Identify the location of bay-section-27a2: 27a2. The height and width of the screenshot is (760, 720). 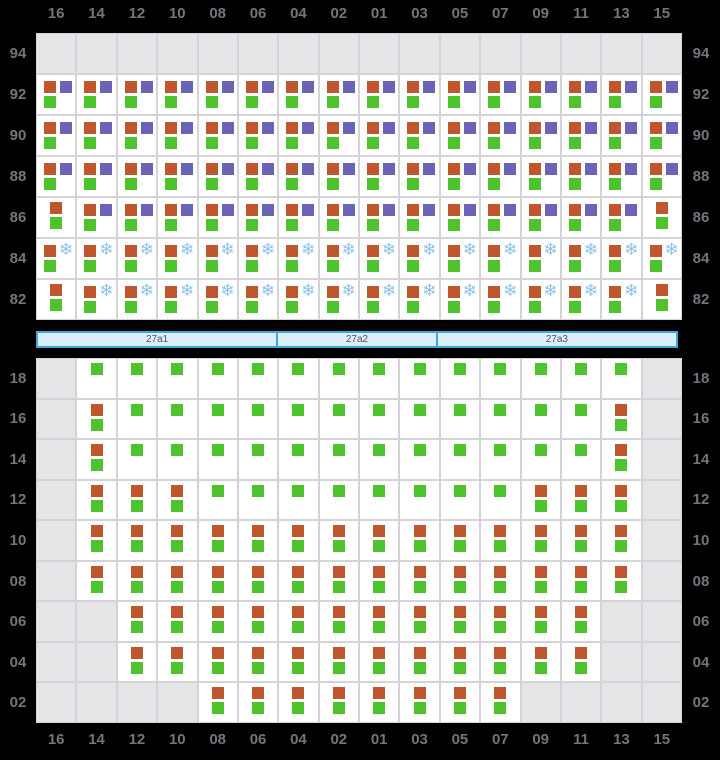
(357, 339).